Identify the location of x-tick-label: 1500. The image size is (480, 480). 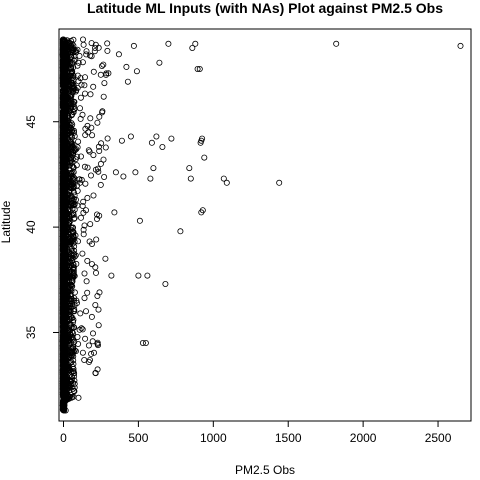
(288, 438).